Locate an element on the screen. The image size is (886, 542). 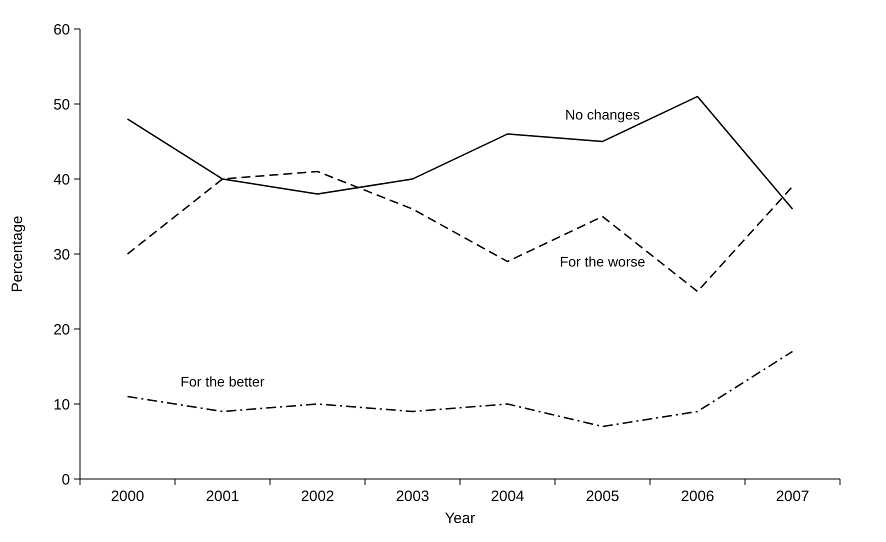
series-label: No changes is located at coordinates (602, 114).